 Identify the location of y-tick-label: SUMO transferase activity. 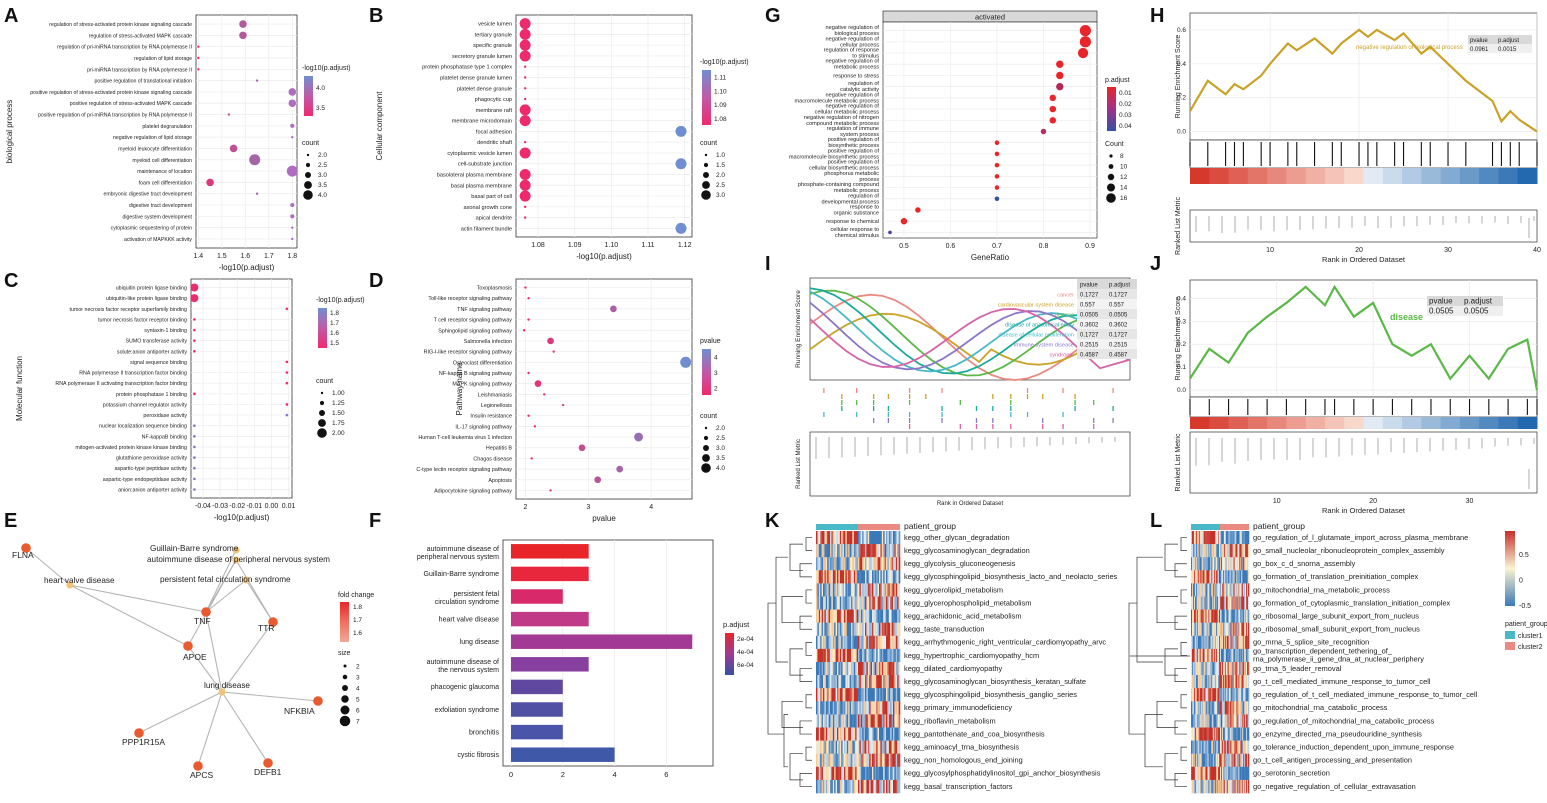
(156, 342).